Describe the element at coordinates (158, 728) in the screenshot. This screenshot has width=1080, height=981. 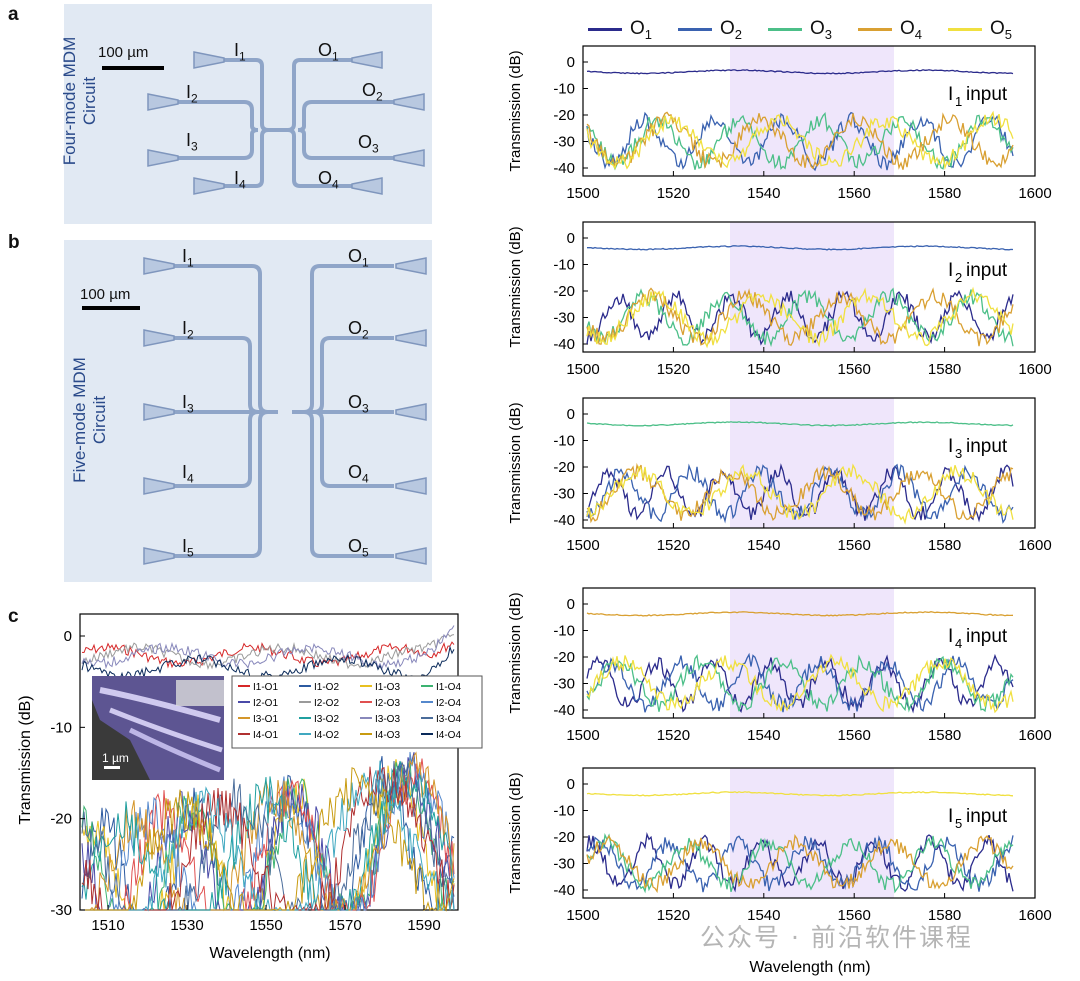
I see `sem-inset: 1 µm` at that location.